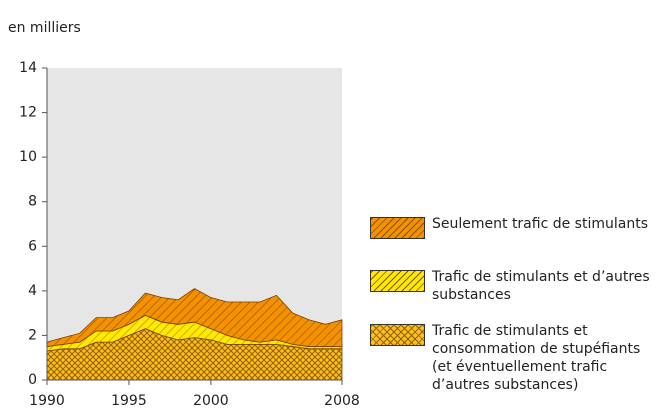 The width and height of the screenshot is (657, 412). I want to click on legend-label: Seulement trafic de stimulants, so click(540, 224).